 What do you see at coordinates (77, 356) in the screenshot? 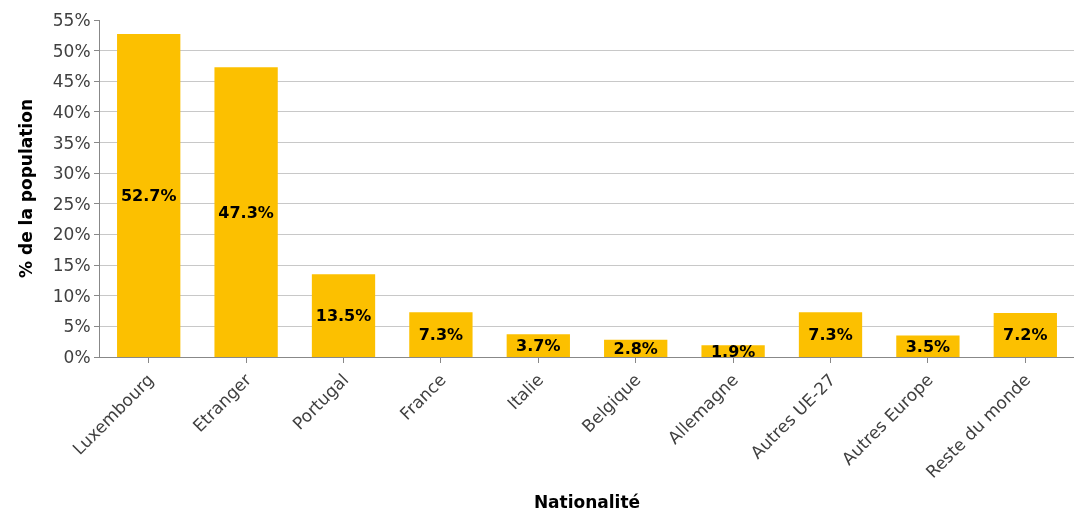
I see `y-tick-label: 0%` at bounding box center [77, 356].